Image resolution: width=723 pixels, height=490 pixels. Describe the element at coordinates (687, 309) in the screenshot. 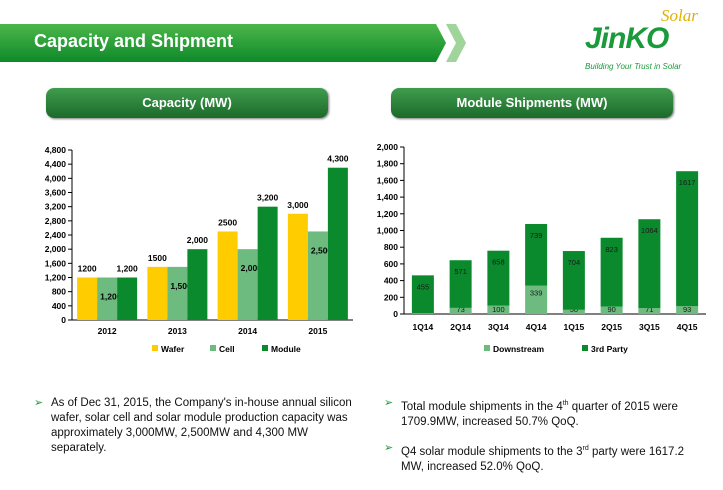

I see `data-label: 93` at that location.